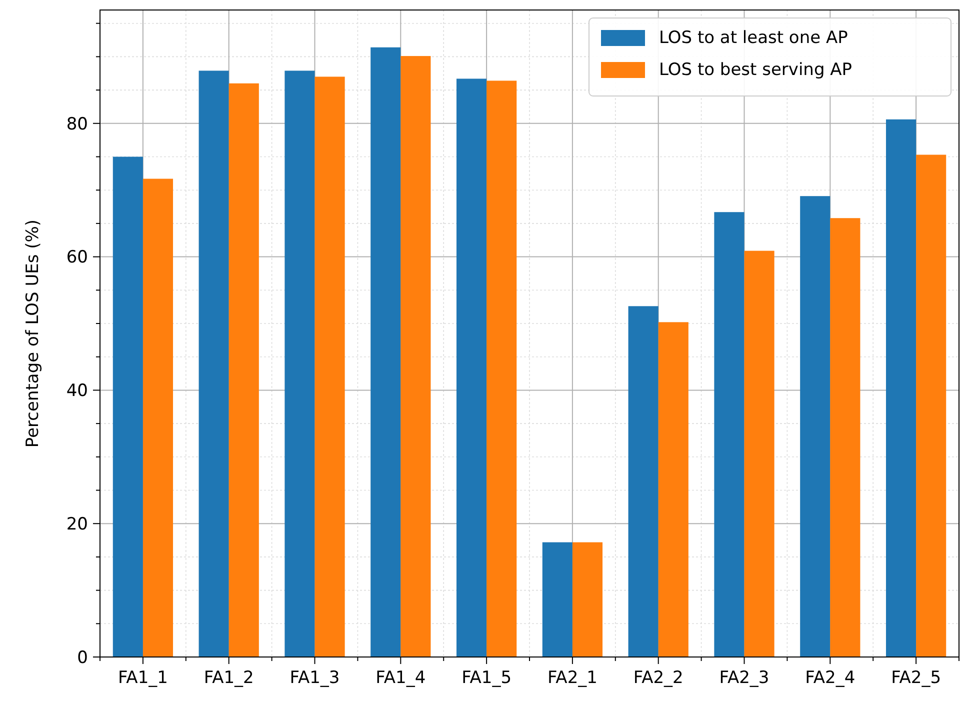 Image resolution: width=971 pixels, height=709 pixels. Describe the element at coordinates (487, 678) in the screenshot. I see `x-tick-label: FA1_5` at that location.